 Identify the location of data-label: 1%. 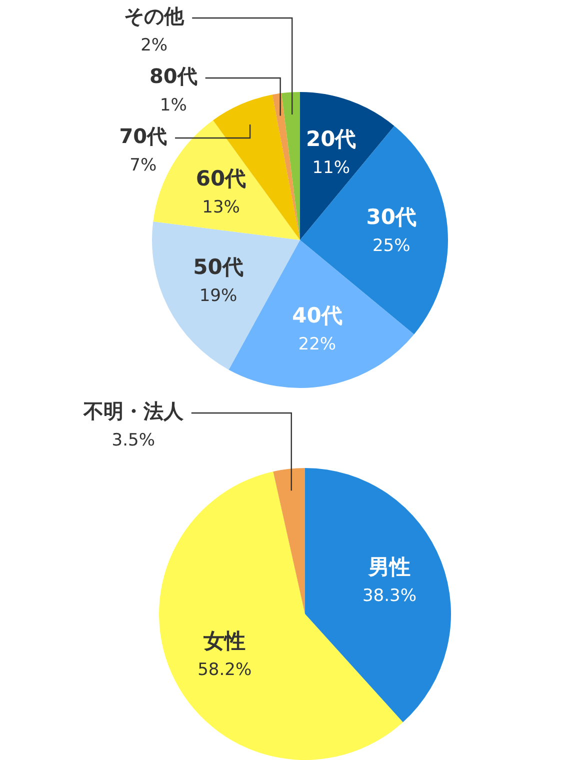
(173, 105).